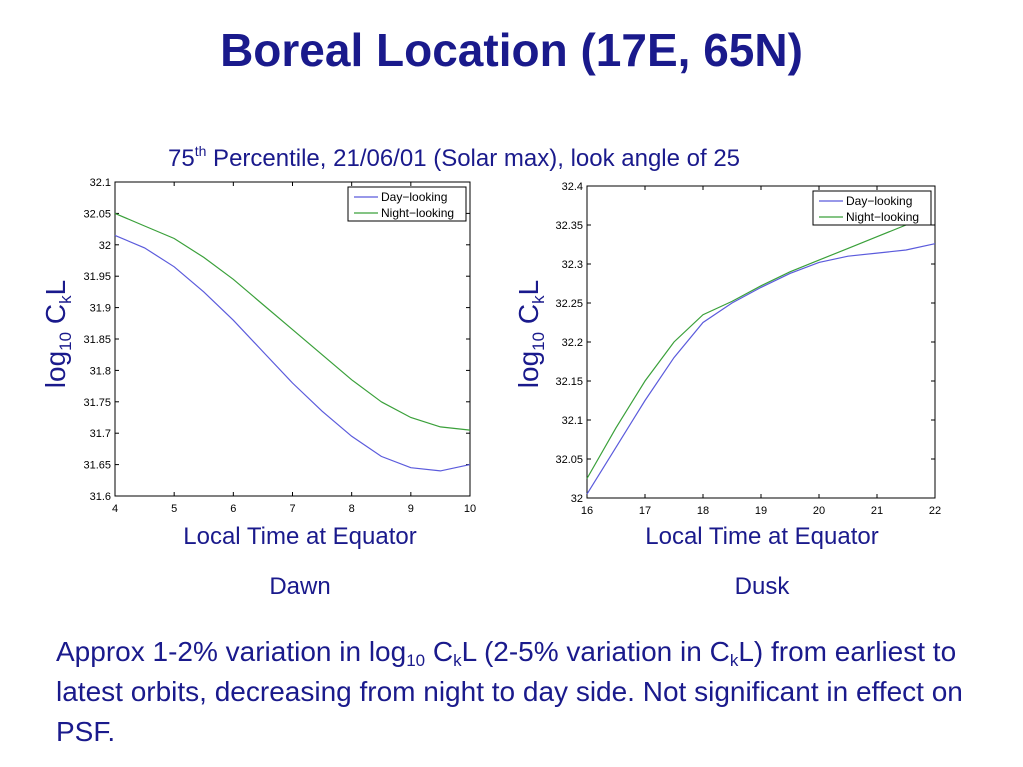 The image size is (1023, 767). I want to click on x-tick-label: 7, so click(292, 509).